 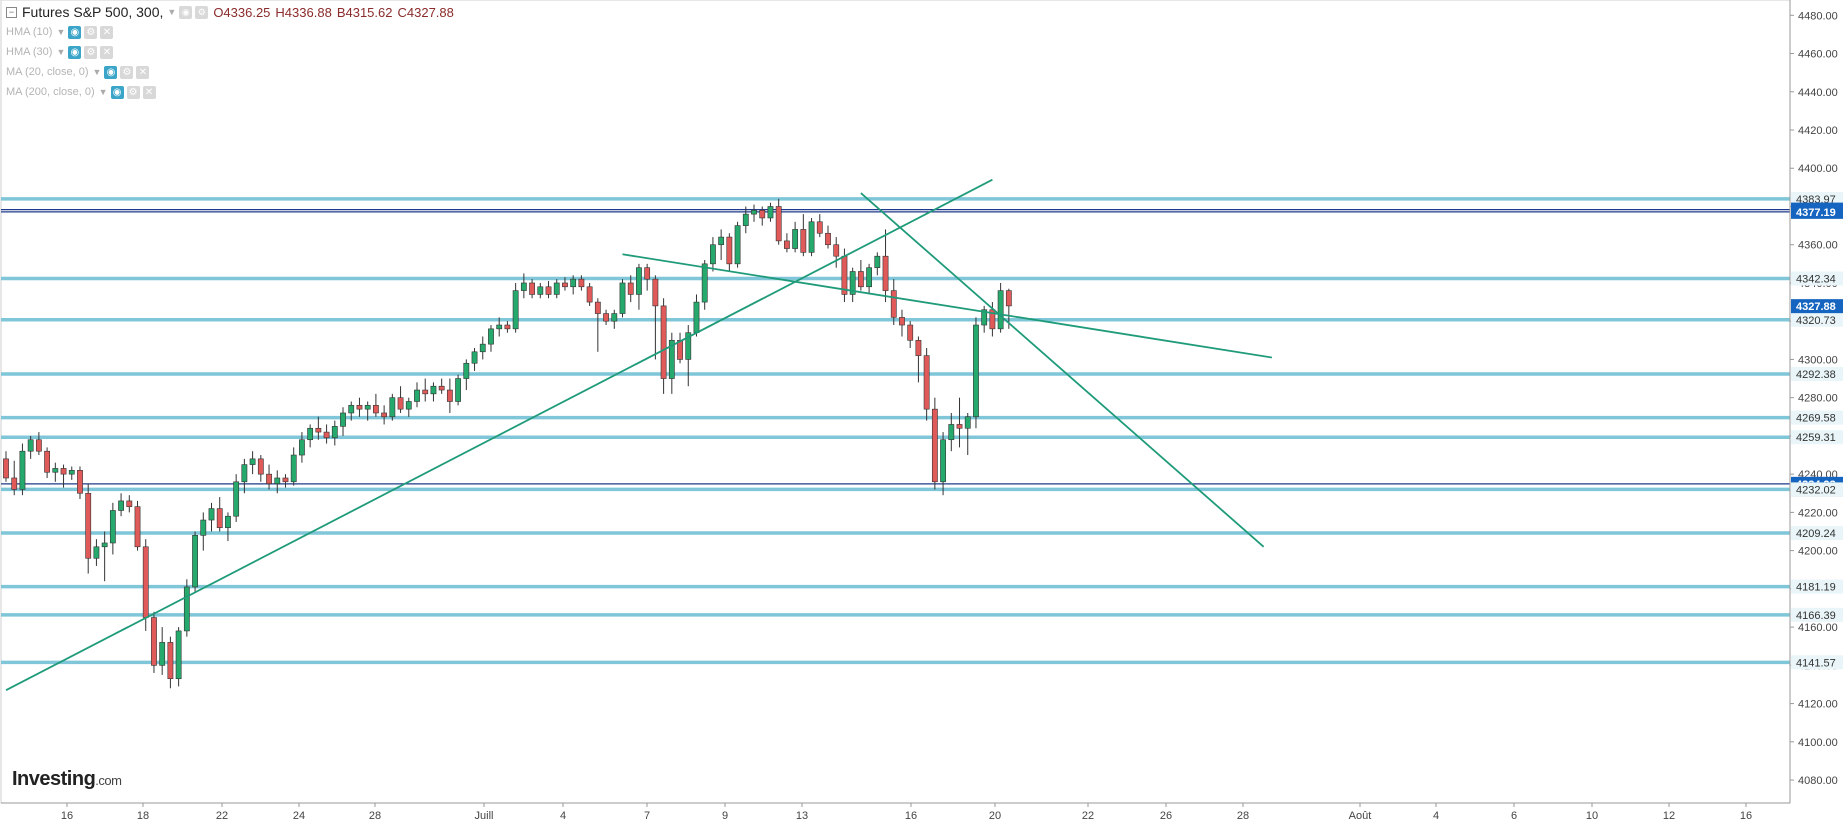 I want to click on x-tick-label: 12, so click(x=1669, y=816).